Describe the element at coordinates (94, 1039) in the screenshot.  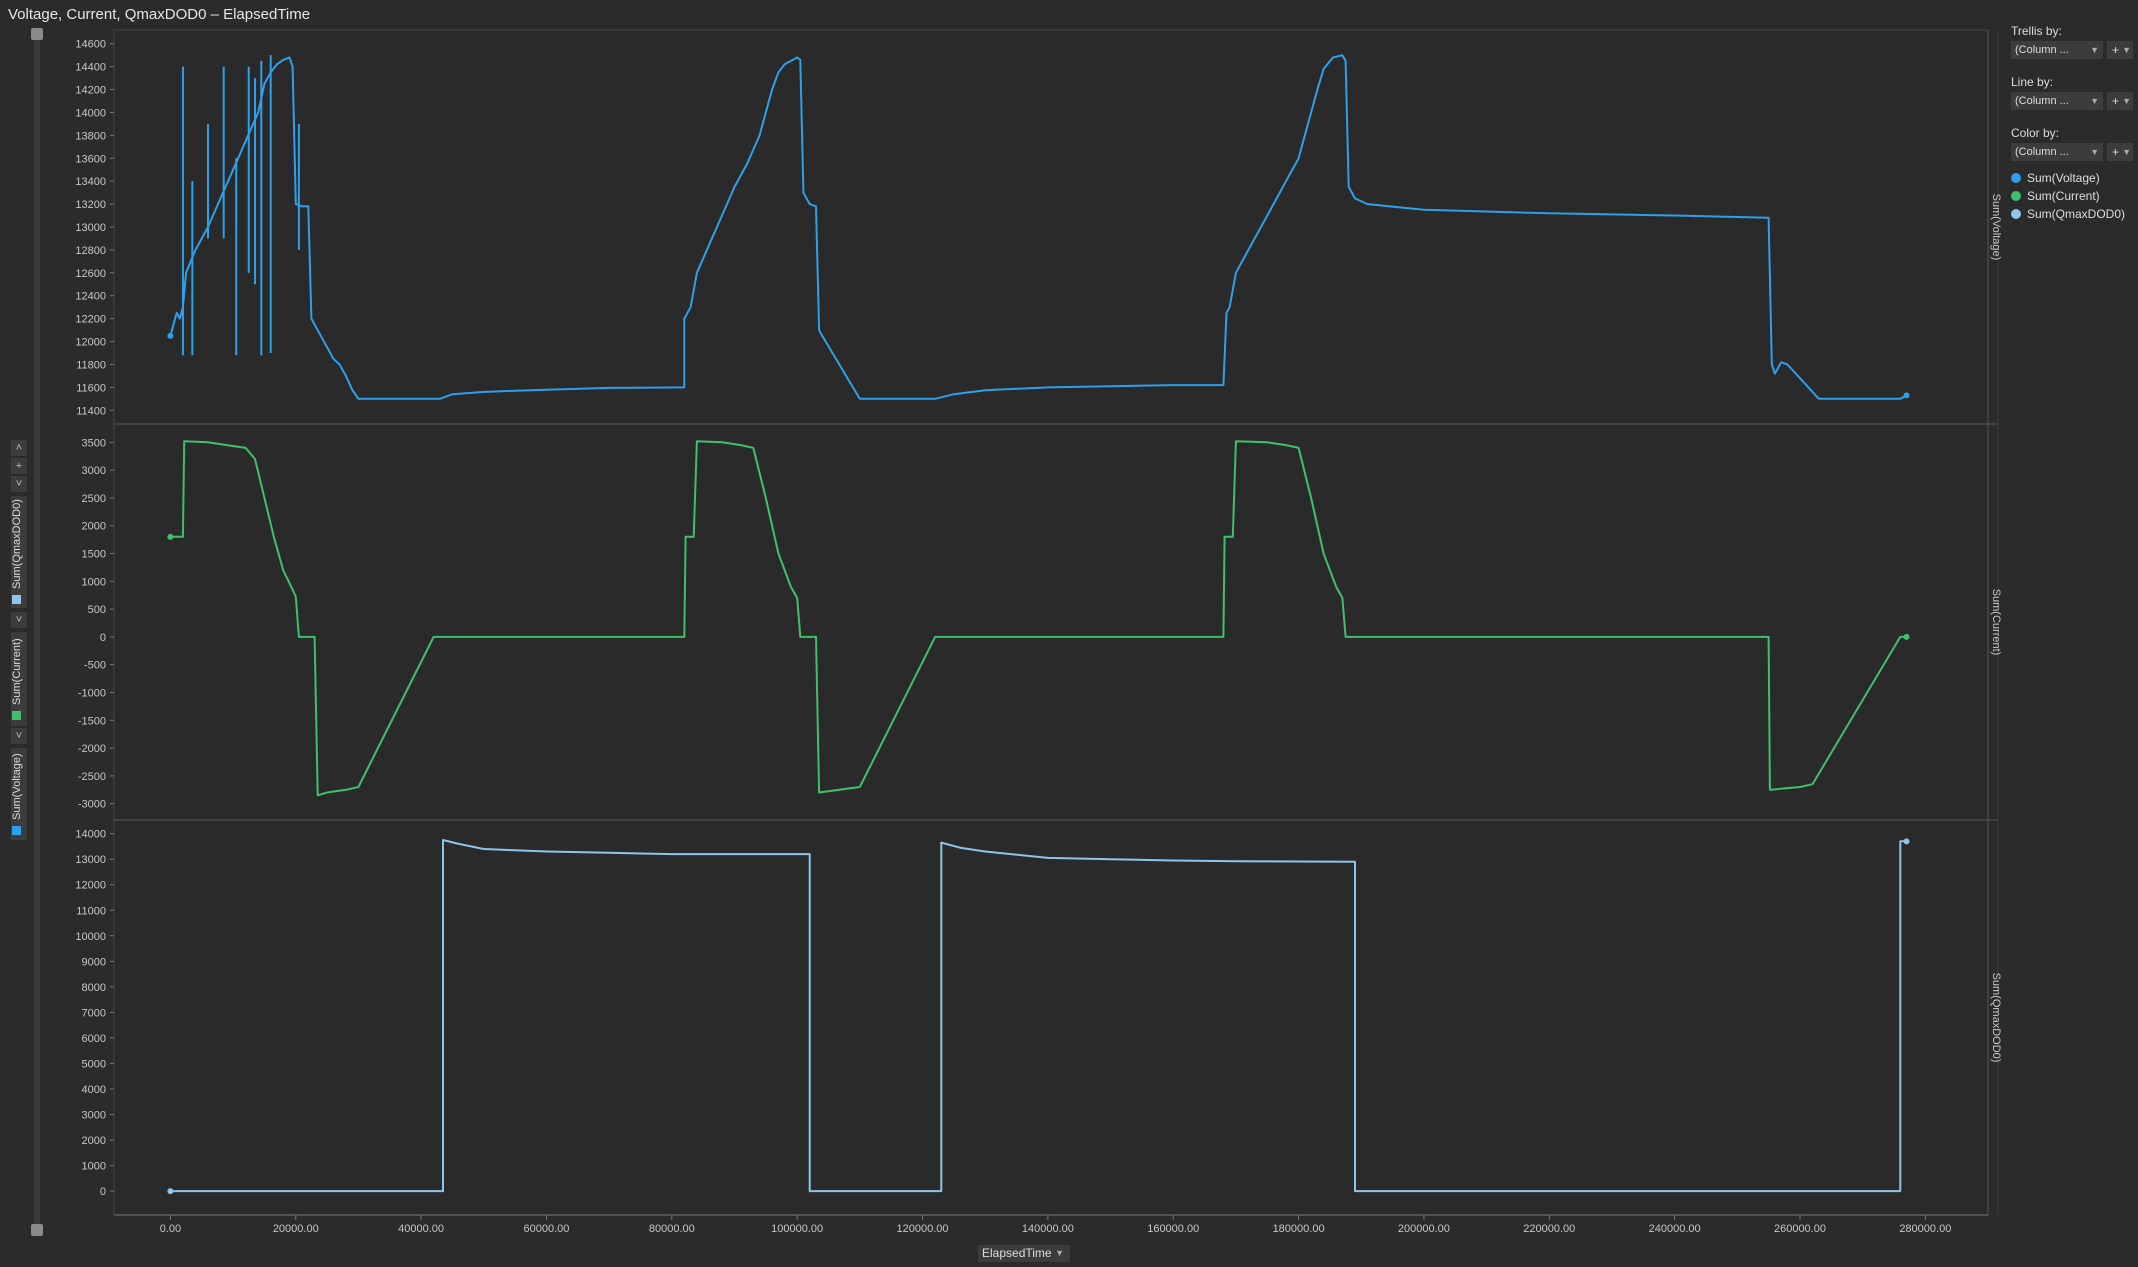
I see `y-tick-label: 6000` at that location.